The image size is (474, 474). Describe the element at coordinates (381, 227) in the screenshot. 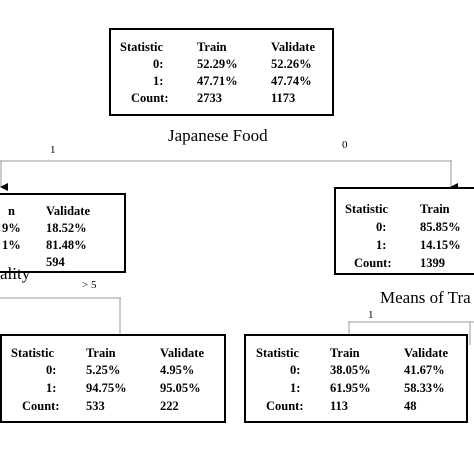

I see `right-class0-label: 0:` at that location.